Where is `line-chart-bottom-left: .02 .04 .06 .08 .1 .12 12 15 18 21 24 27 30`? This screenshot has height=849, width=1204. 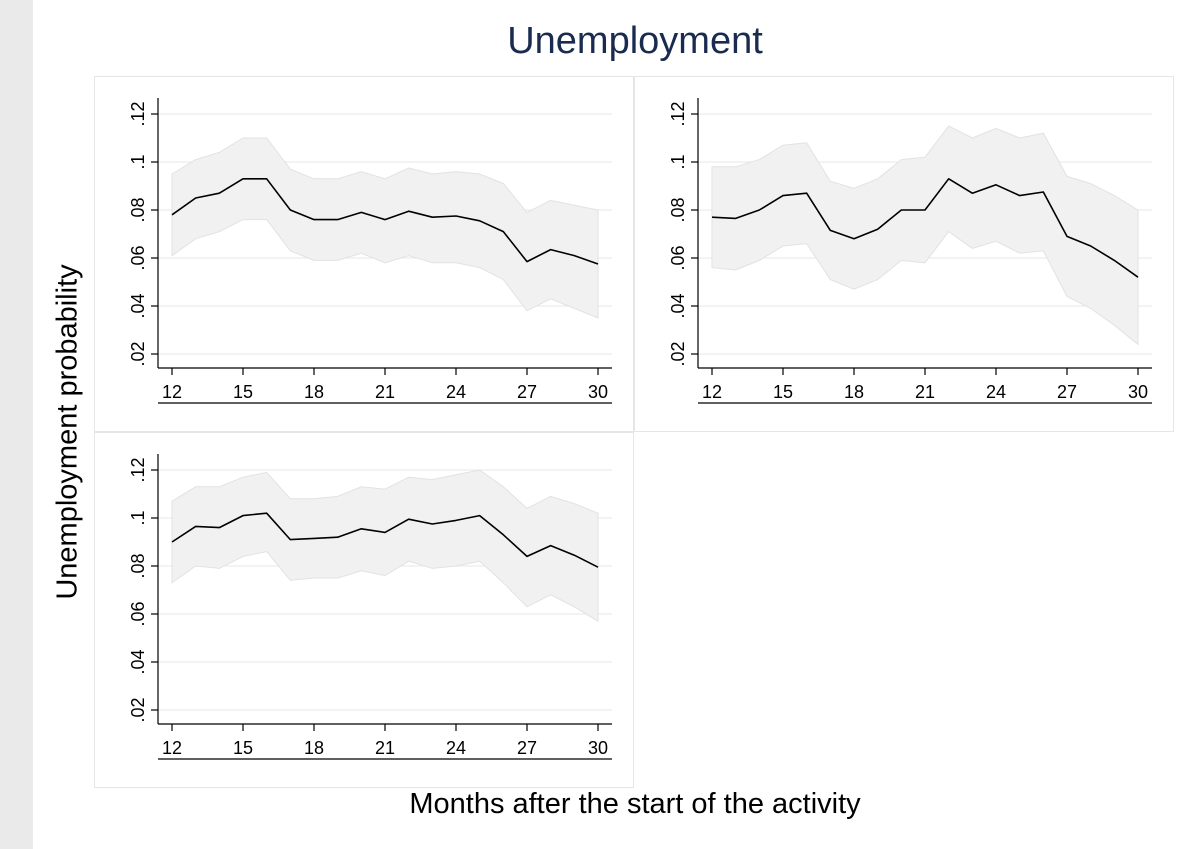
line-chart-bottom-left: .02 .04 .06 .08 .1 .12 12 15 18 21 24 27 30 is located at coordinates (370, 607).